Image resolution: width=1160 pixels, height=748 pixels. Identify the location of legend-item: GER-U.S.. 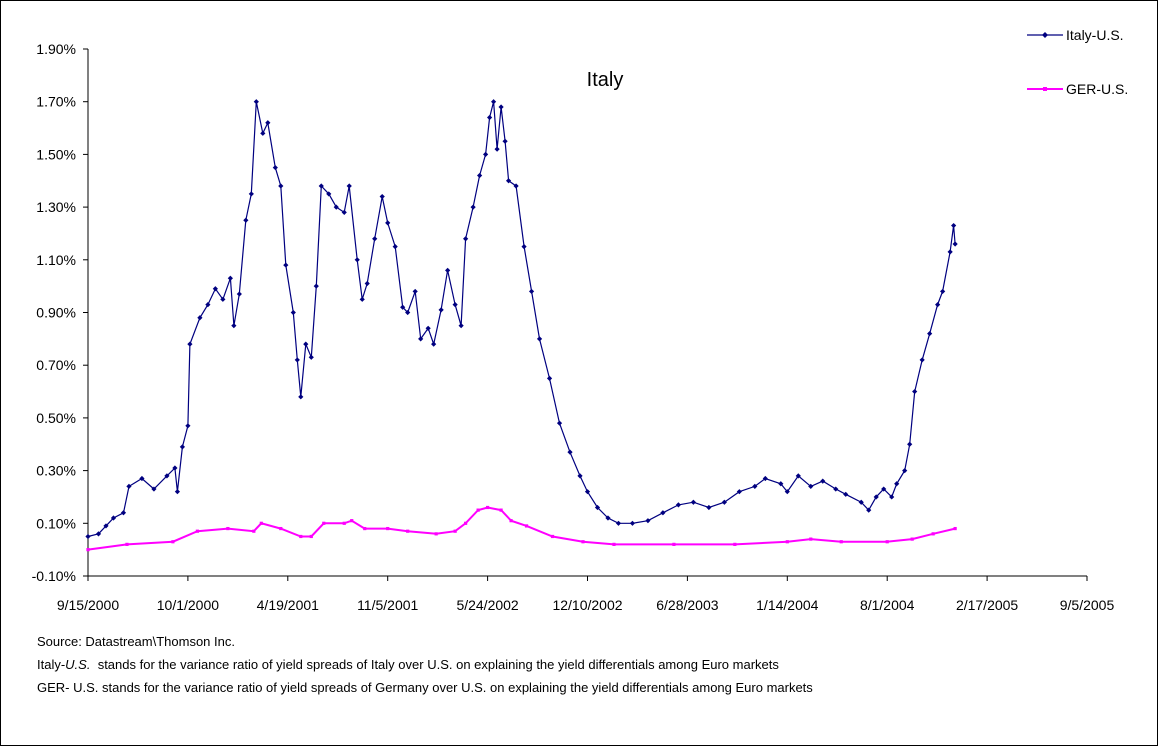
(1077, 89).